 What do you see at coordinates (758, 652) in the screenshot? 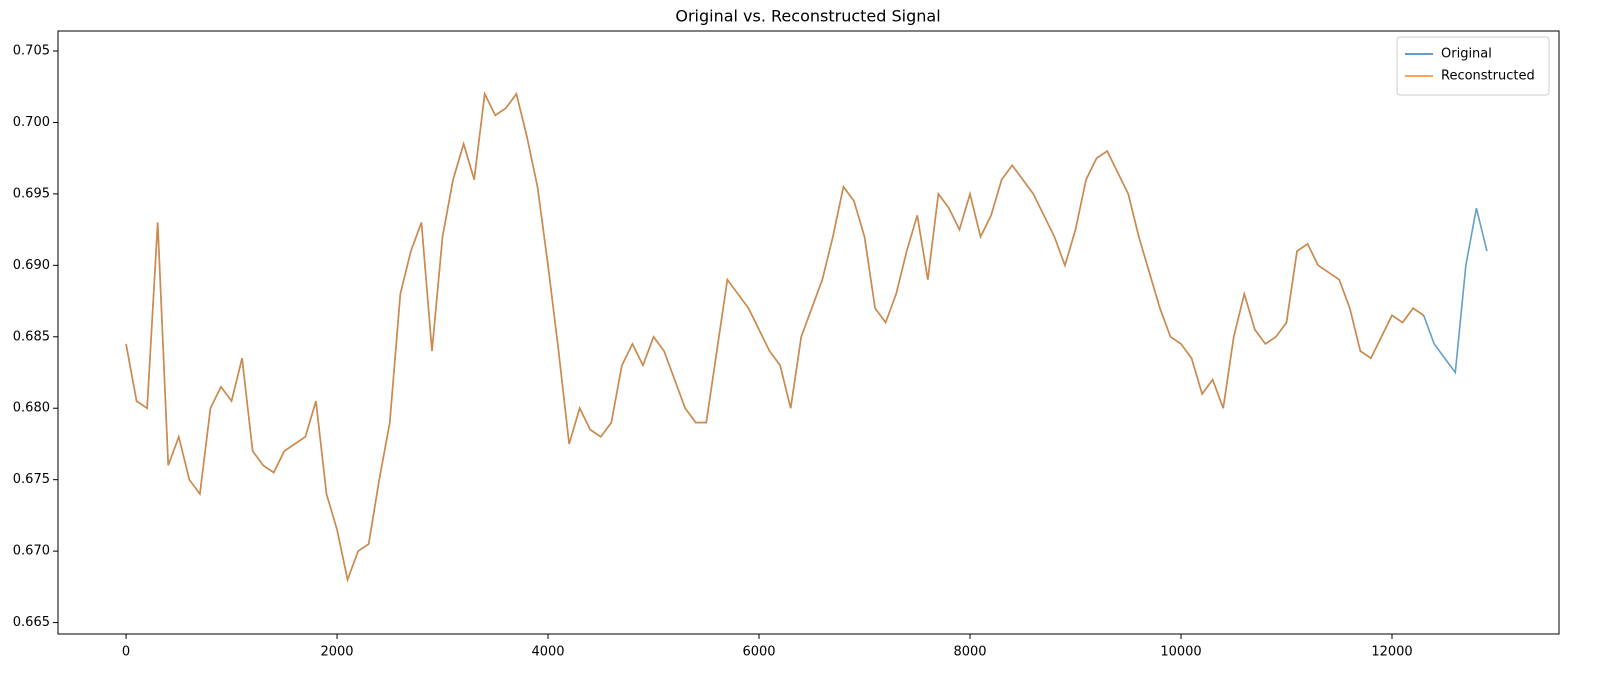
I see `x-tick-label: 6000` at bounding box center [758, 652].